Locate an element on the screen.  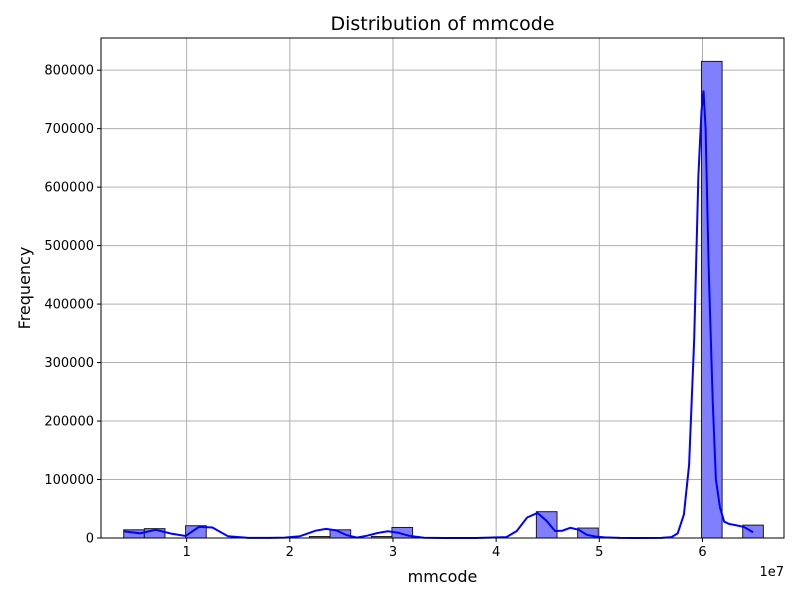
y-tick-label: 100000 is located at coordinates (69, 480).